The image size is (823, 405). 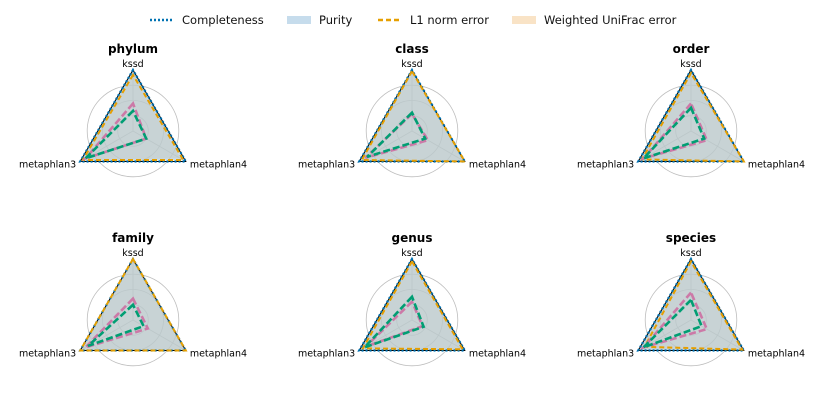 I want to click on panel-title: species, so click(x=691, y=238).